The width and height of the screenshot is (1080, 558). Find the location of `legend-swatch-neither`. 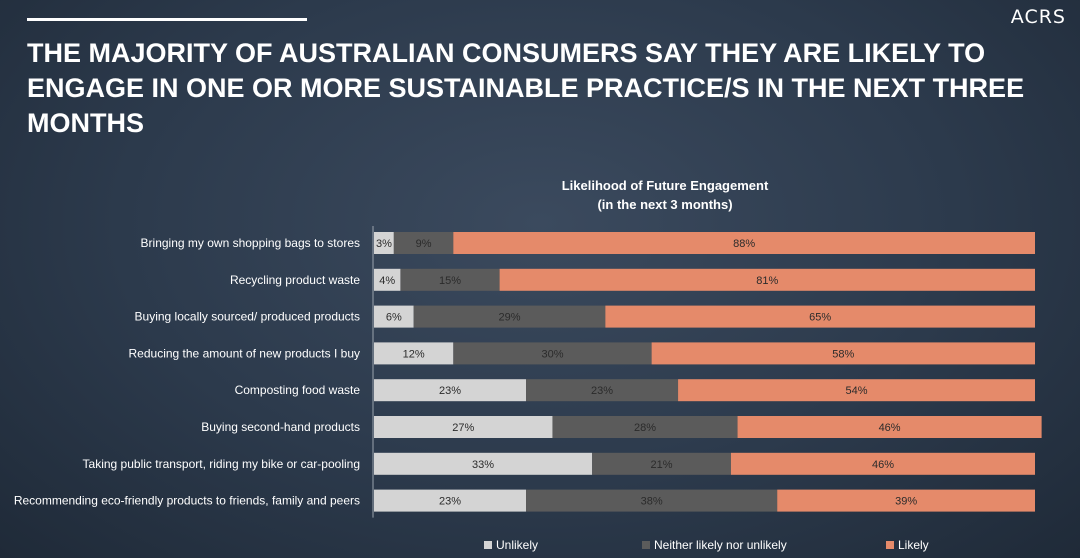

legend-swatch-neither is located at coordinates (646, 545).